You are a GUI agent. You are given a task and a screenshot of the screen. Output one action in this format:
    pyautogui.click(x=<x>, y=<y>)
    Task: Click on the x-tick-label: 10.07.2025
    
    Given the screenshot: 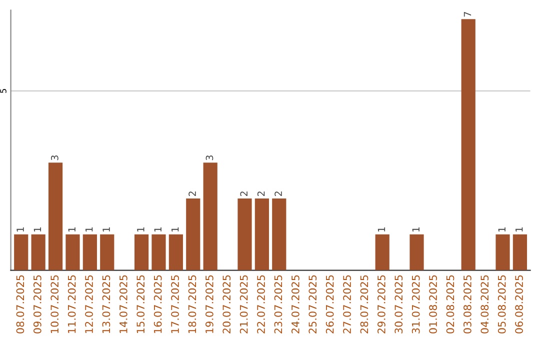 What is the action you would take?
    pyautogui.click(x=54, y=304)
    